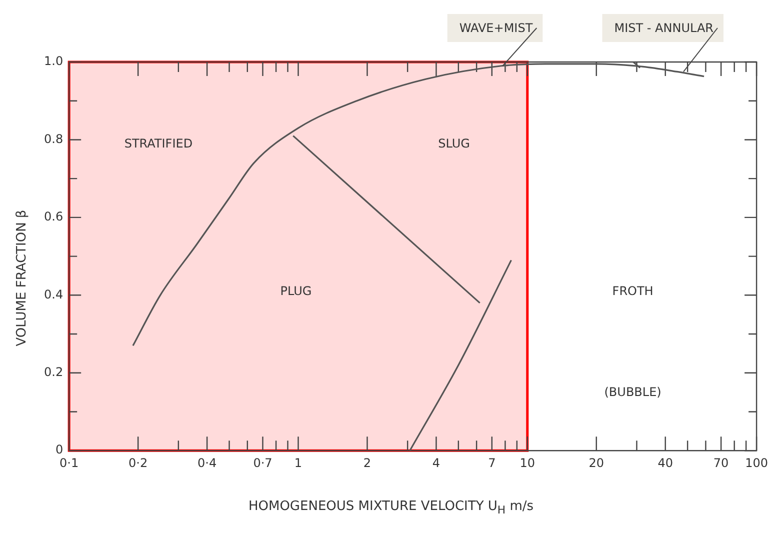  I want to click on x-tick-label: 40, so click(665, 463).